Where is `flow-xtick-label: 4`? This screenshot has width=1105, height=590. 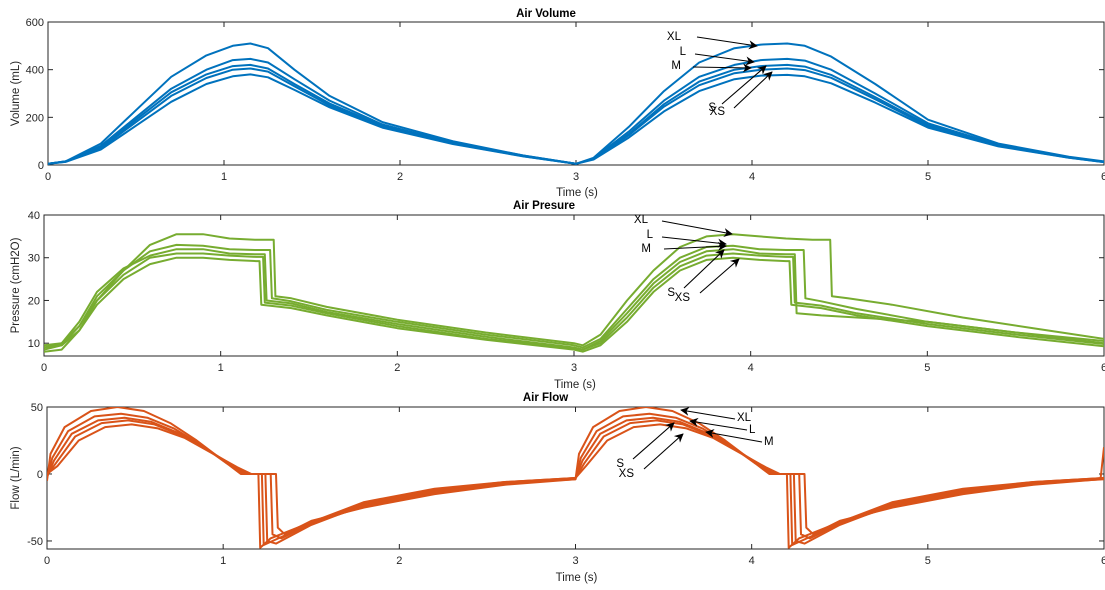 flow-xtick-label: 4 is located at coordinates (752, 561).